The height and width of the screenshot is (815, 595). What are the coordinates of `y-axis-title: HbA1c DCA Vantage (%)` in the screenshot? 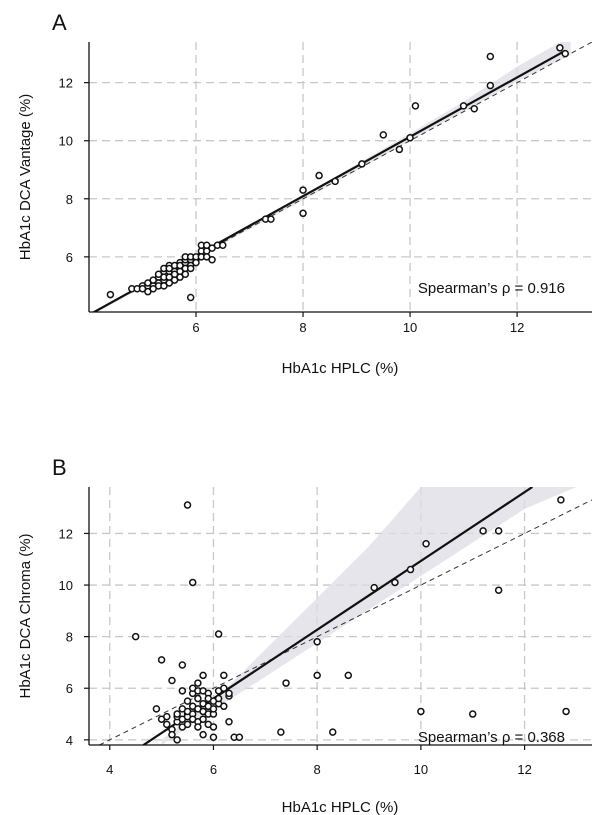 It's located at (25, 177).